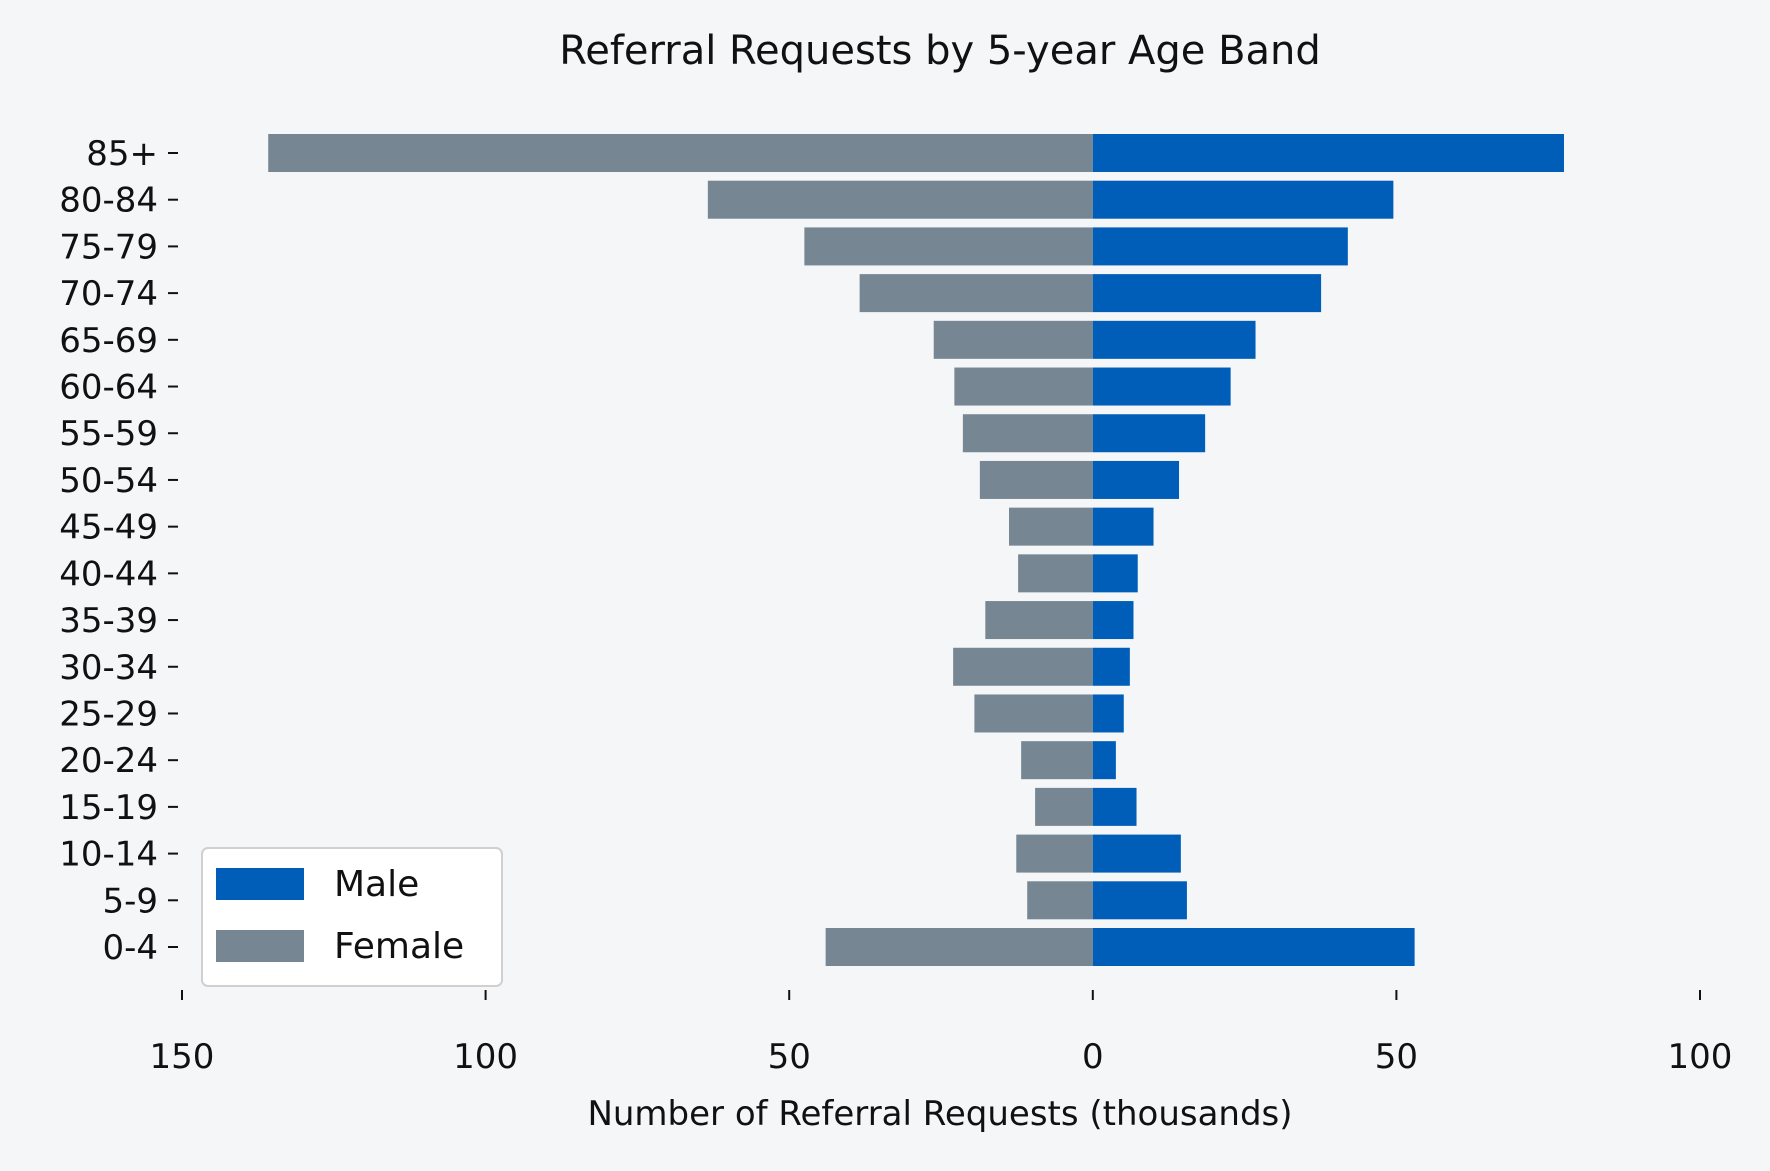  I want to click on bar-male-85+, so click(1328, 153).